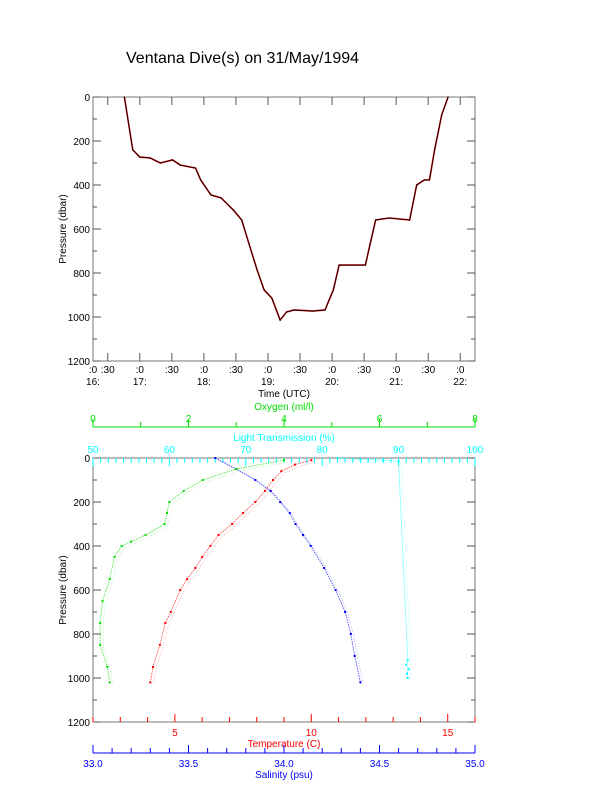  What do you see at coordinates (460, 382) in the screenshot?
I see `x-tick-label-hour: 22:` at bounding box center [460, 382].